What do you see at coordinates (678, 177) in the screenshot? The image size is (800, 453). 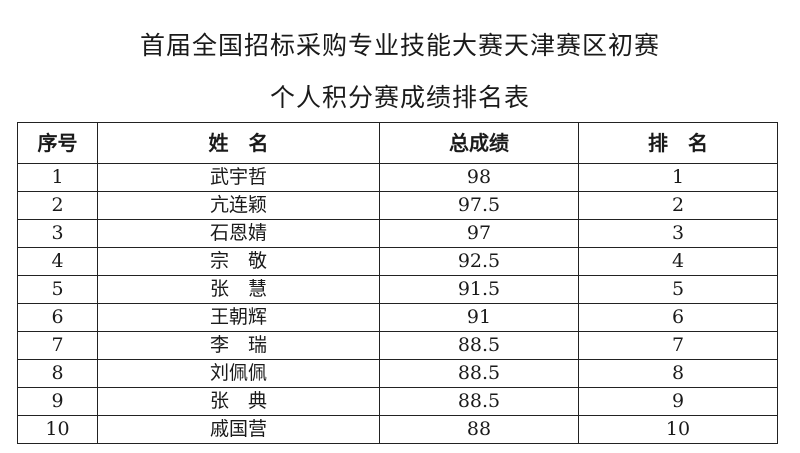 I see `cell-rank: 1` at bounding box center [678, 177].